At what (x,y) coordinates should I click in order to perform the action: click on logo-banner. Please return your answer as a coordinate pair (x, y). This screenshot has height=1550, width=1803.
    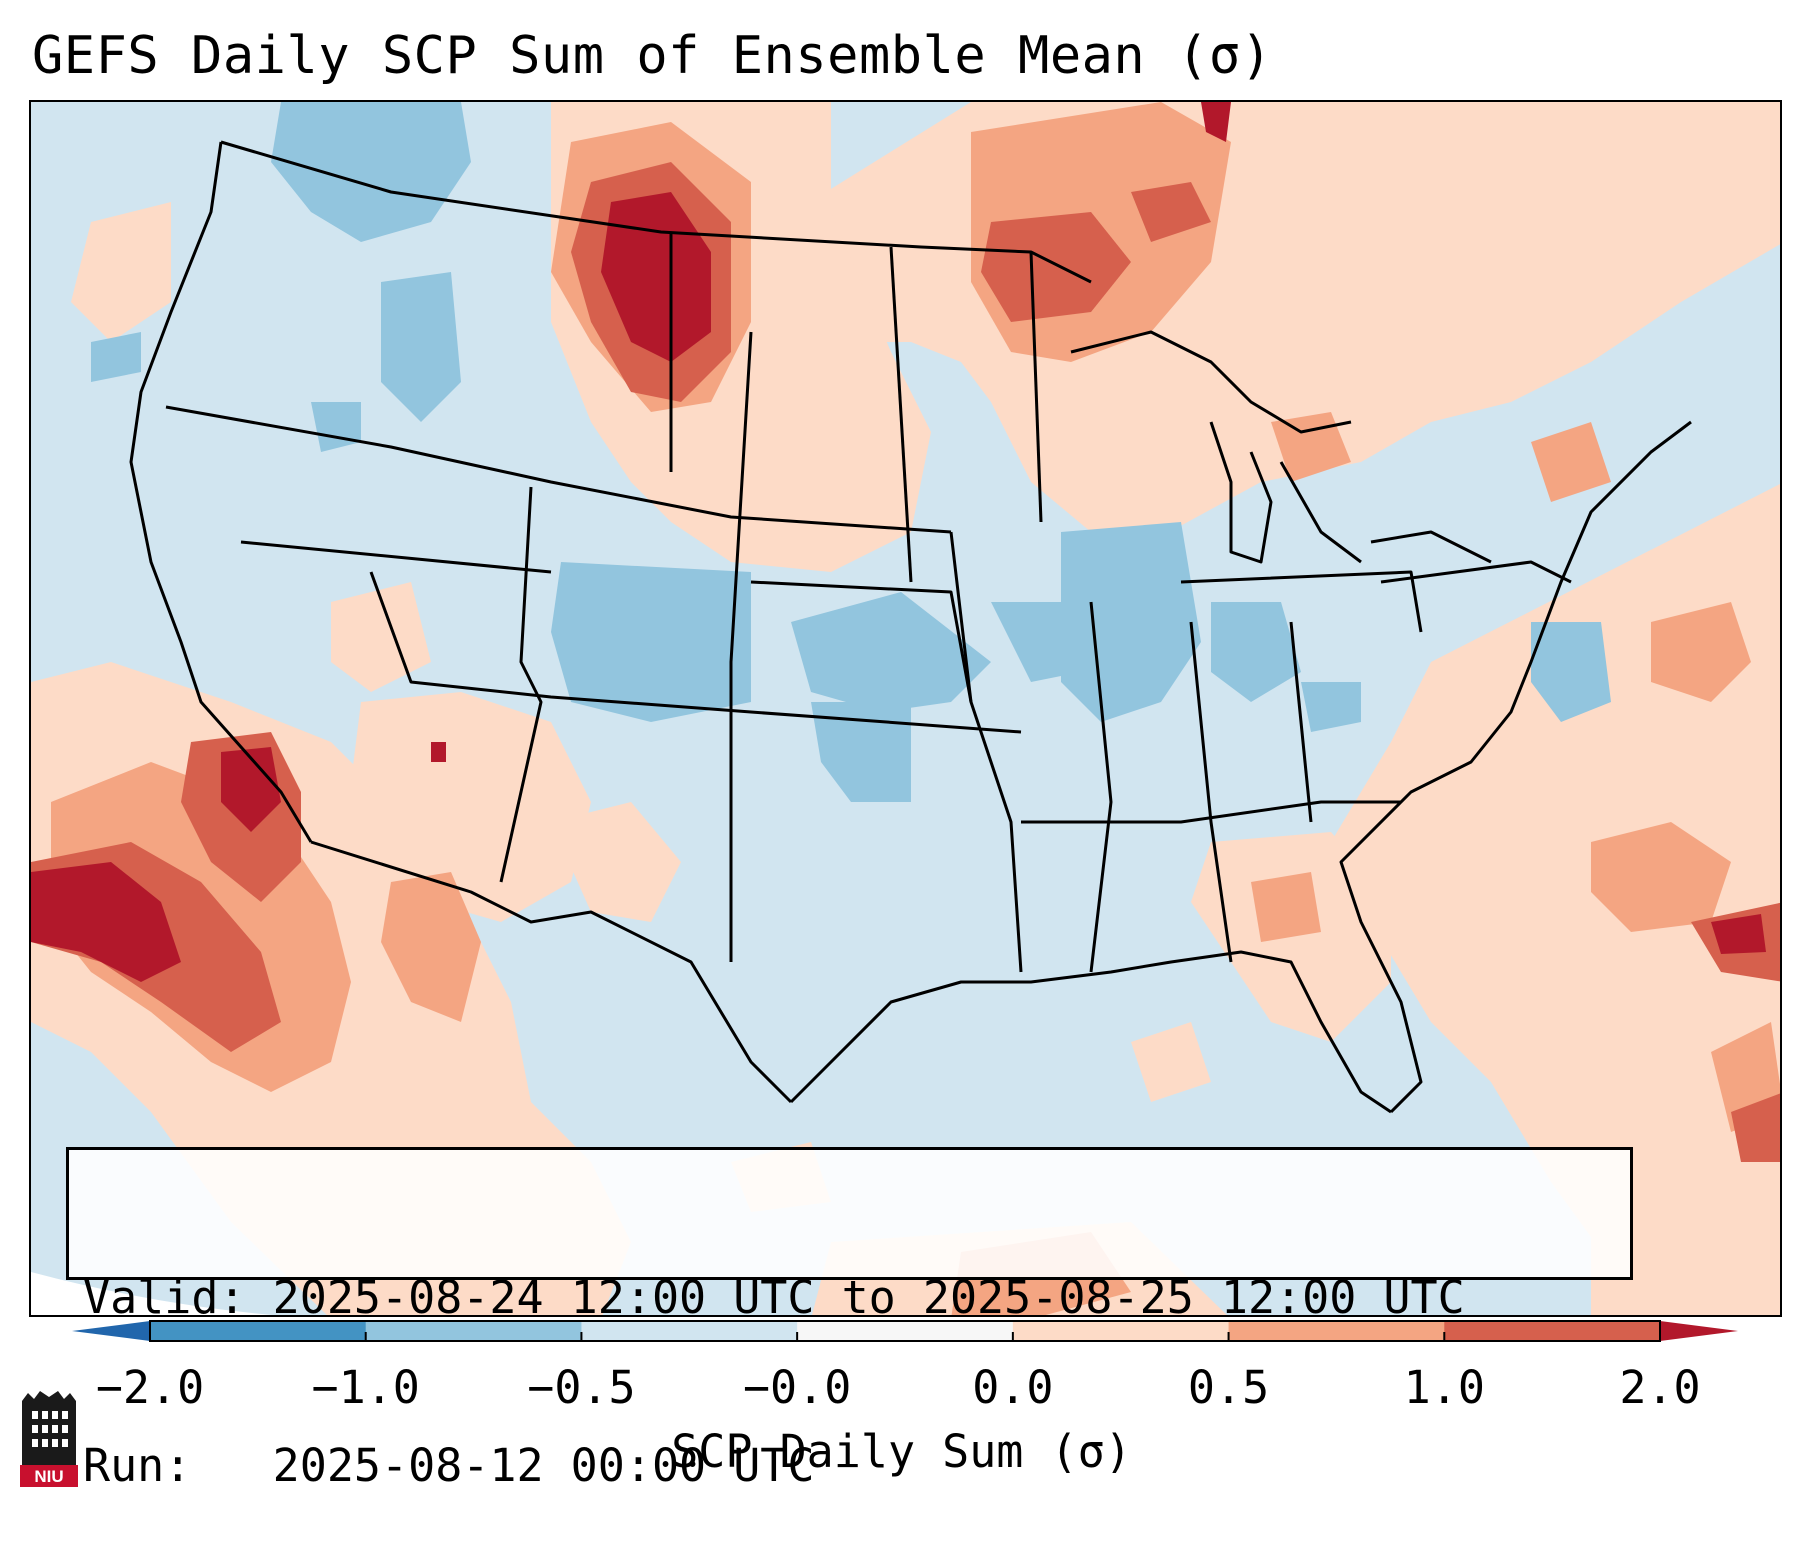
    Looking at the image, I should click on (49, 1476).